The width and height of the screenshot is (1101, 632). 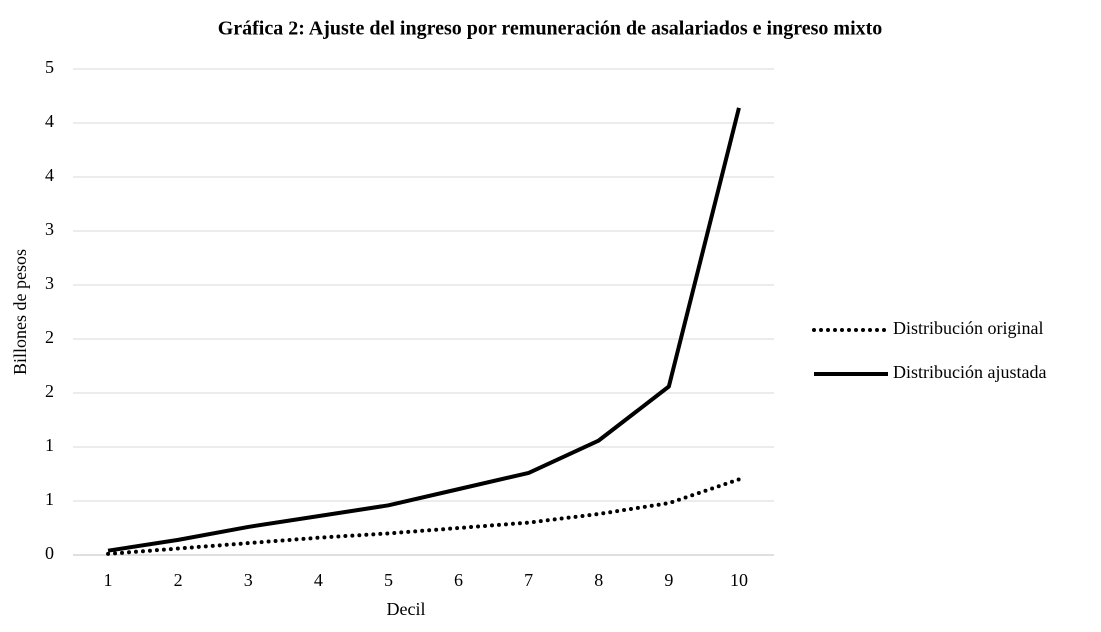 What do you see at coordinates (318, 580) in the screenshot?
I see `x-tick-label: 4` at bounding box center [318, 580].